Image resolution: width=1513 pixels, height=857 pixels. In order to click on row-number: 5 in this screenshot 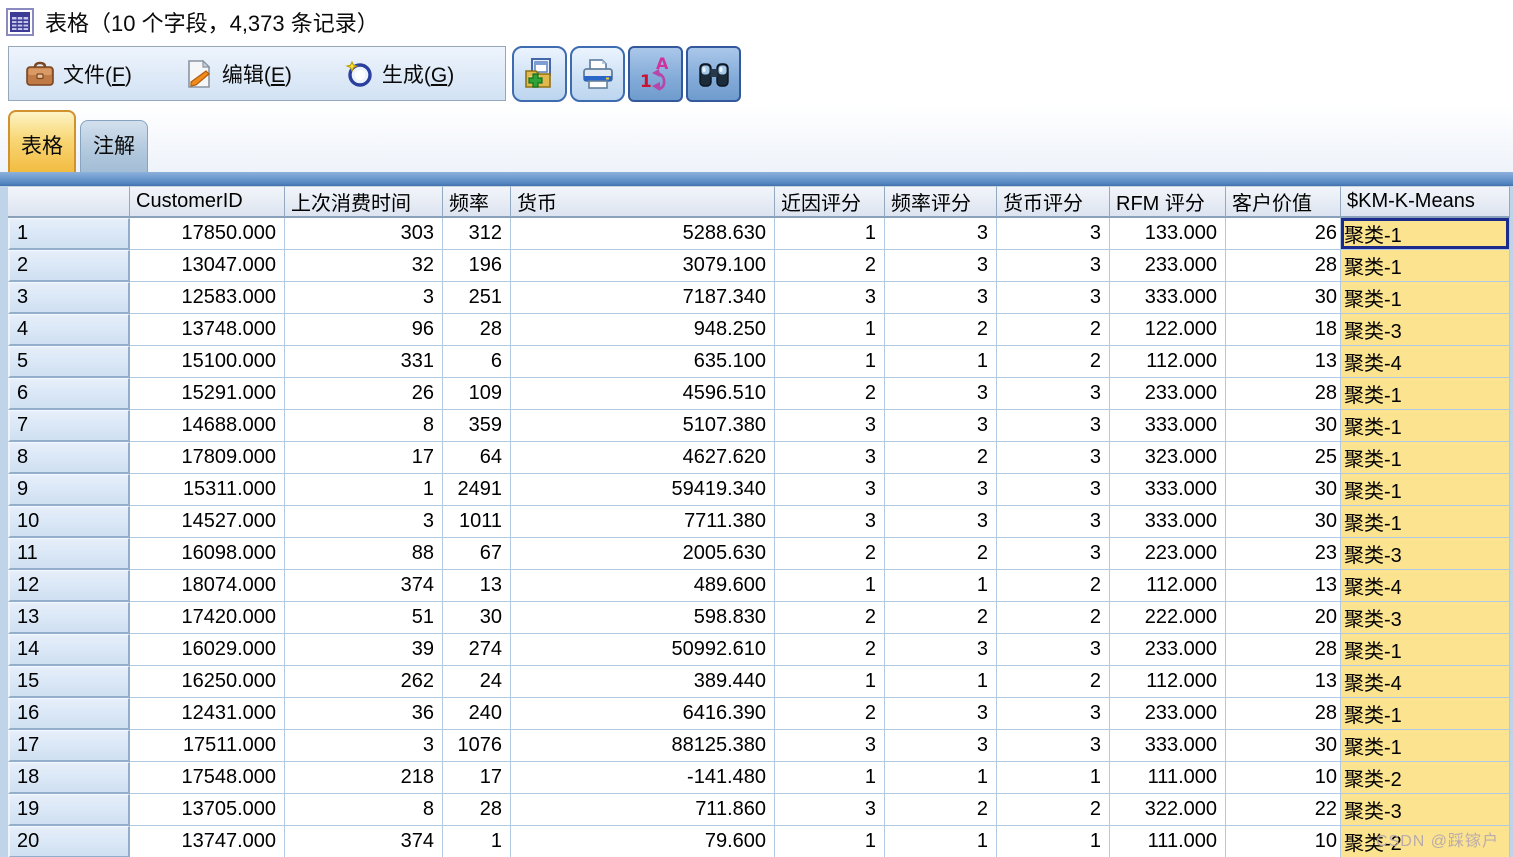, I will do `click(69, 362)`.